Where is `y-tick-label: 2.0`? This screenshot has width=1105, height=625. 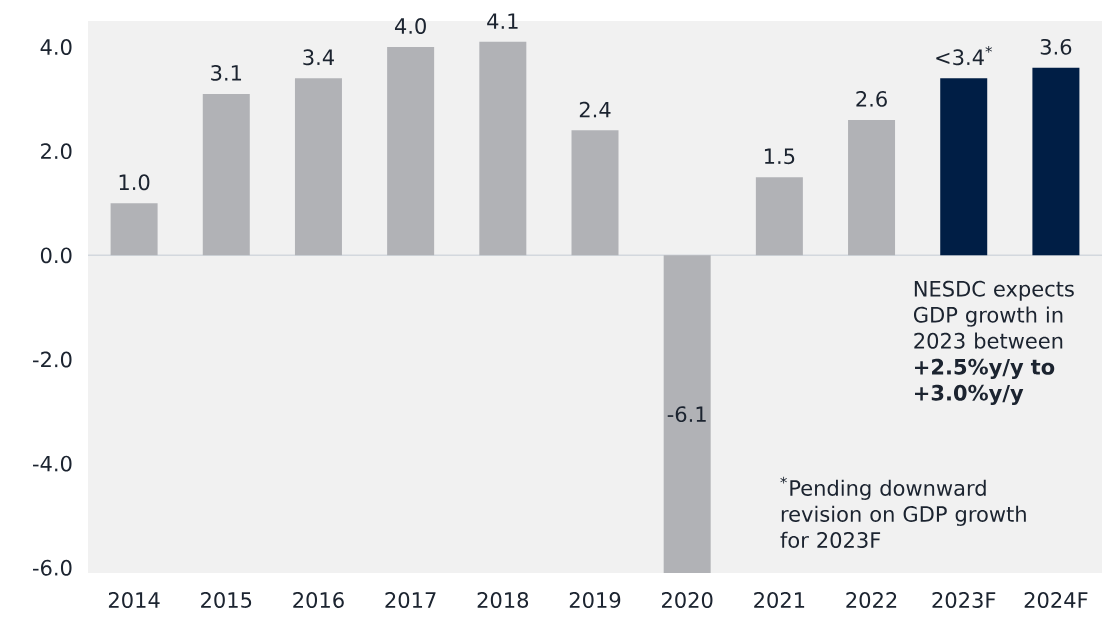 y-tick-label: 2.0 is located at coordinates (56, 151).